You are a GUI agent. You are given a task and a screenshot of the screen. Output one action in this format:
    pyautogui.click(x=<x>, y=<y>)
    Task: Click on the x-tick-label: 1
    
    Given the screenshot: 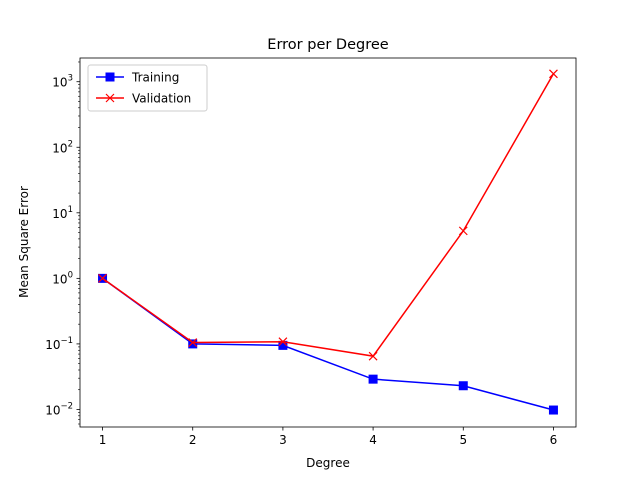 What is the action you would take?
    pyautogui.click(x=103, y=440)
    